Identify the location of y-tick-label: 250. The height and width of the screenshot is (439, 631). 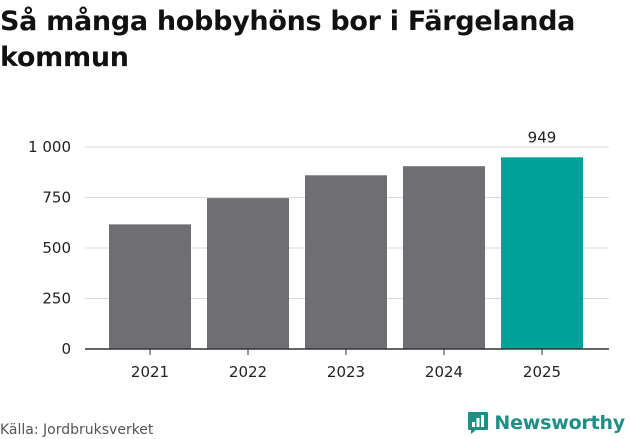
(56, 299).